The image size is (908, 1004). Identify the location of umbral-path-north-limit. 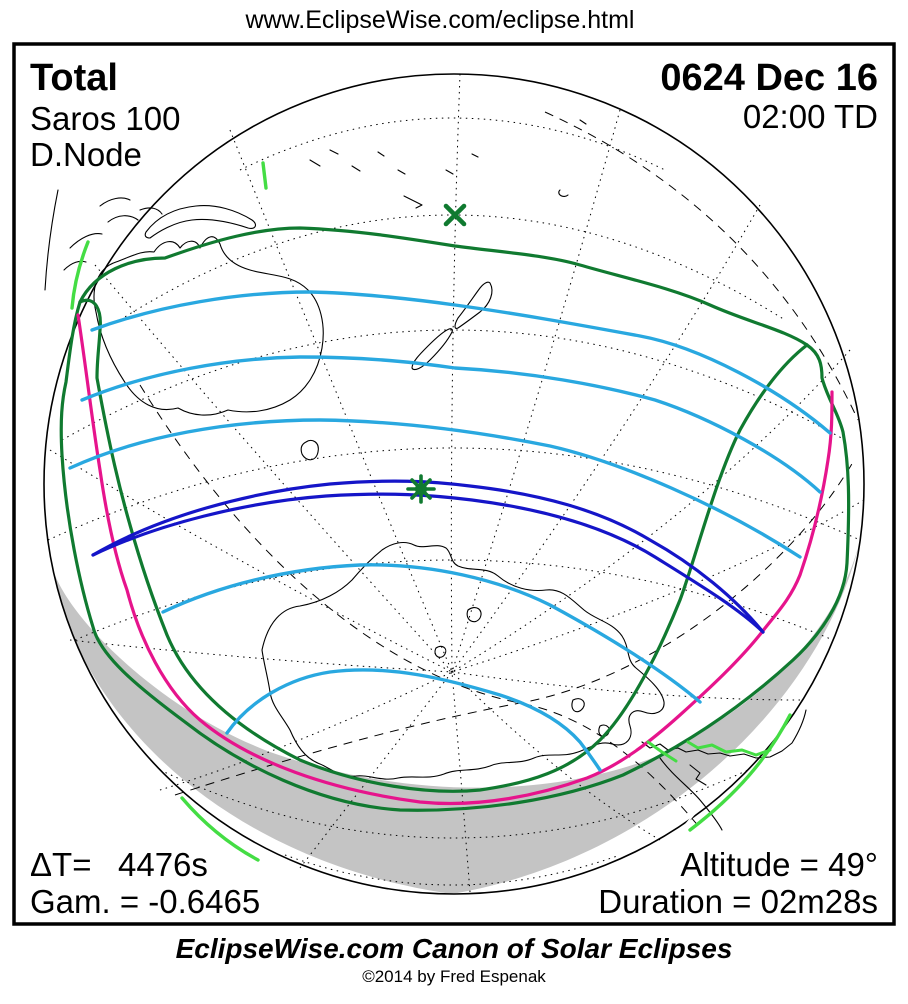
(428, 556).